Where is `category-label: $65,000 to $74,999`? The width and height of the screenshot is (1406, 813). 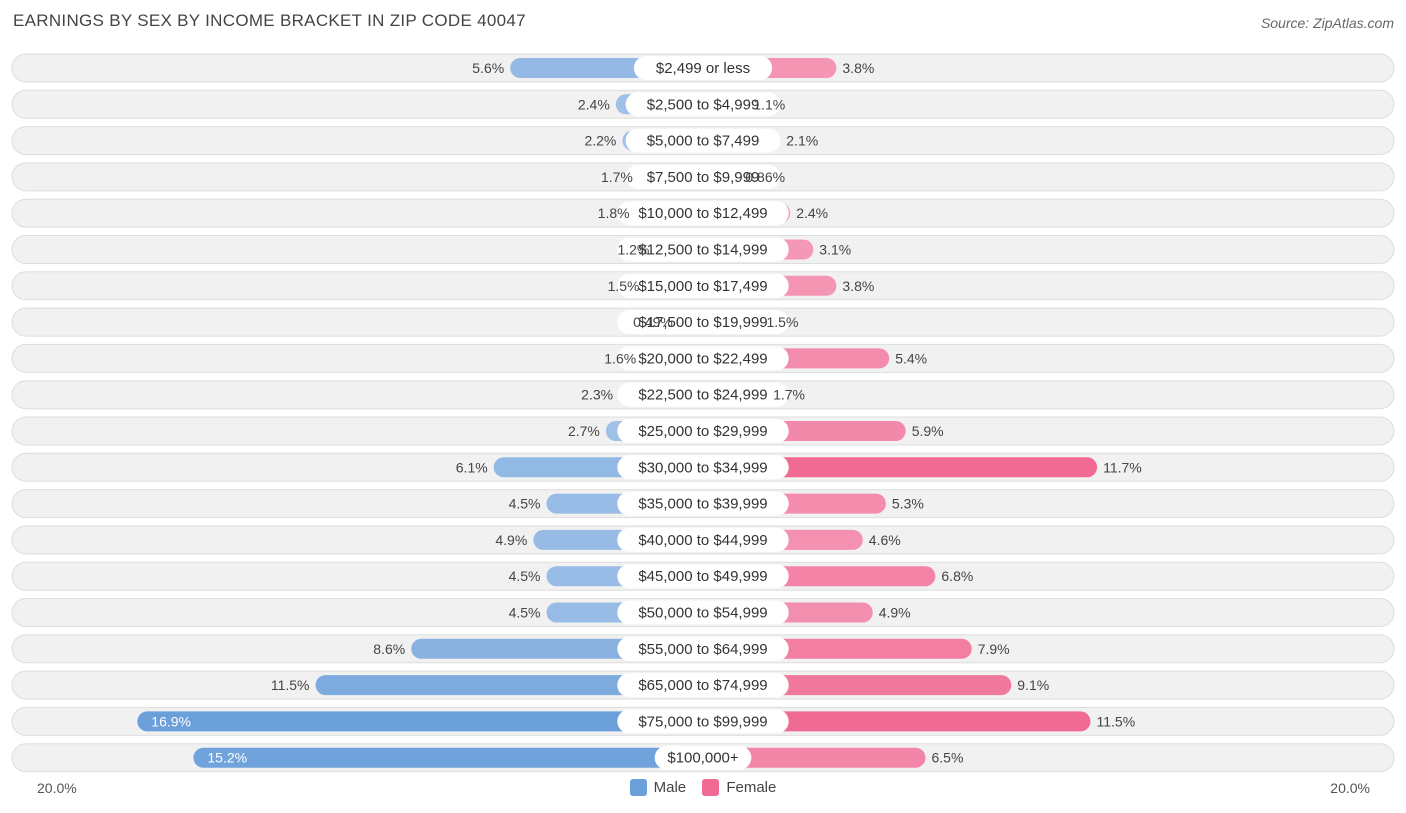
category-label: $65,000 to $74,999 is located at coordinates (702, 685).